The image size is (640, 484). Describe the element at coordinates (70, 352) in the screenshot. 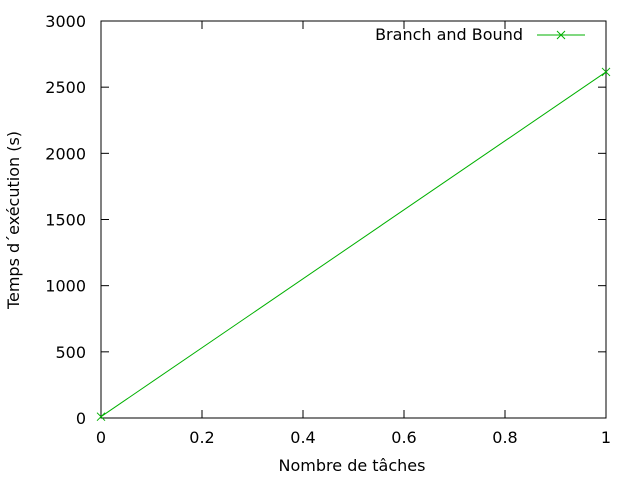

I see `y-tick-label: 500` at that location.